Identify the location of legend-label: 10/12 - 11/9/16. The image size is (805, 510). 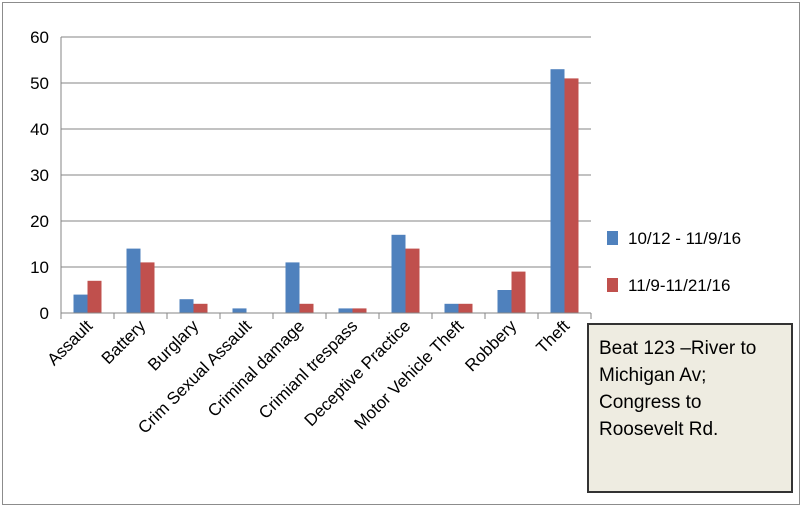
(684, 238).